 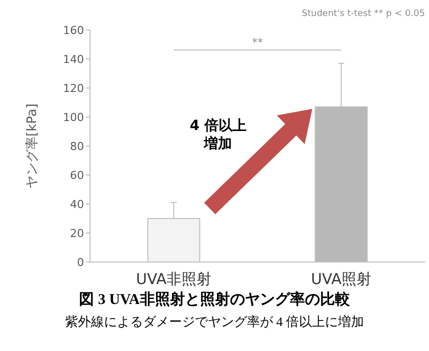 What do you see at coordinates (73, 59) in the screenshot?
I see `y-tick-label: 140` at bounding box center [73, 59].